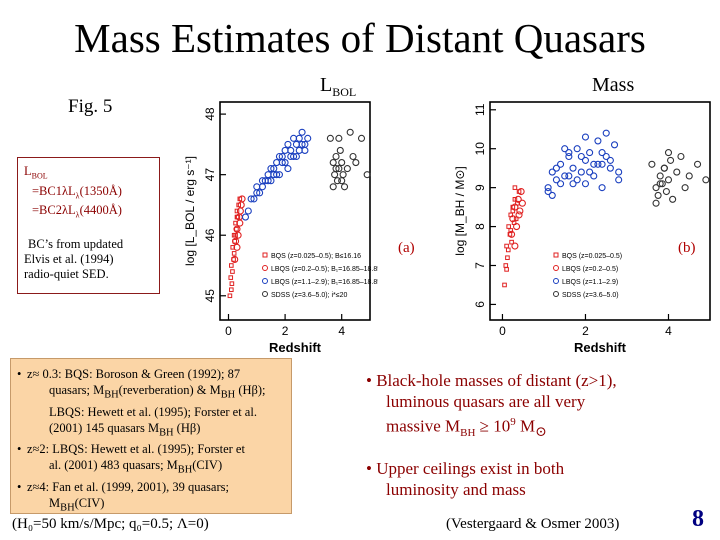 The width and height of the screenshot is (720, 540). I want to click on bullet-2-line-2: luminosity and mass, so click(456, 489).